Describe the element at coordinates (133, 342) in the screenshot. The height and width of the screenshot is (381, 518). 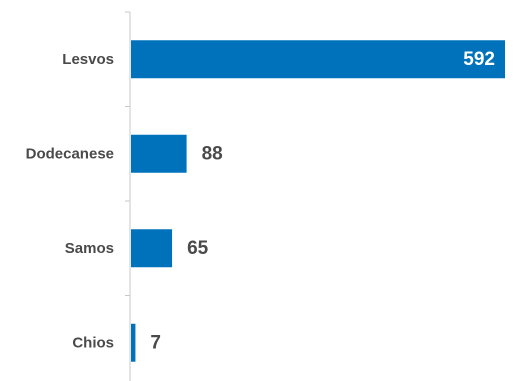
I see `bar-chios` at that location.